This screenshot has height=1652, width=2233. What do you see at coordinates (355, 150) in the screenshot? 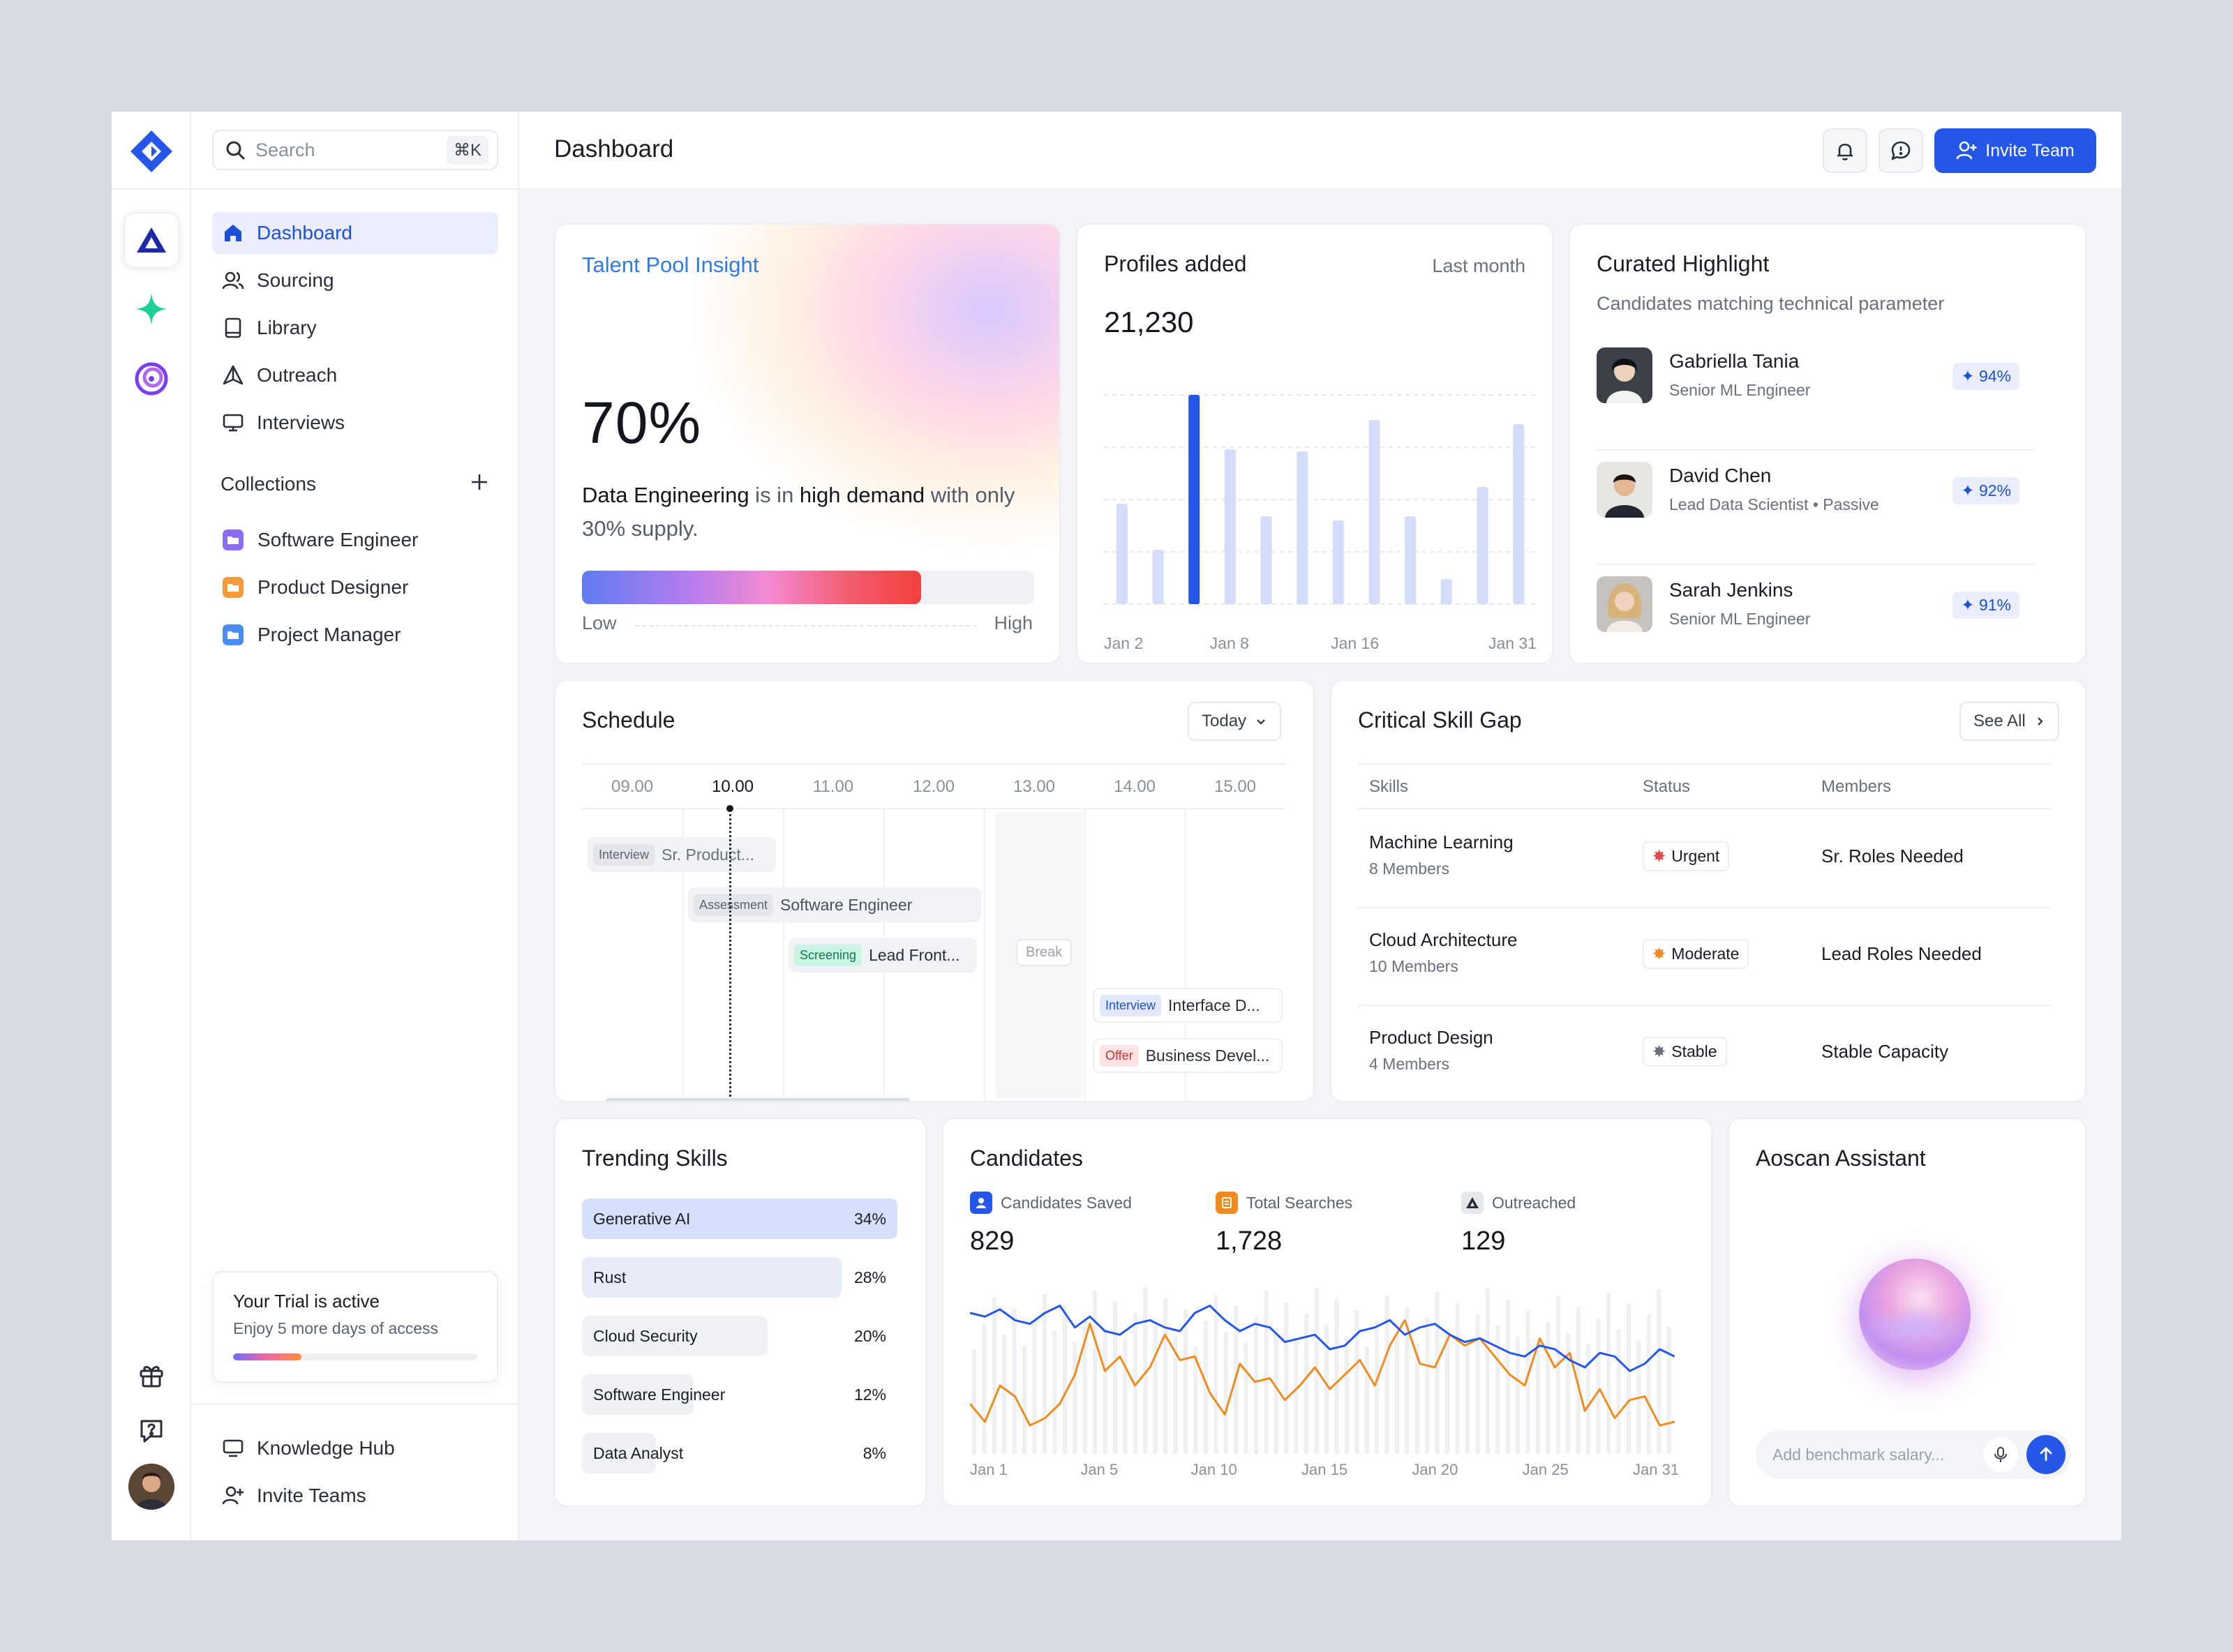
I see `search-box: Search ⌘K` at bounding box center [355, 150].